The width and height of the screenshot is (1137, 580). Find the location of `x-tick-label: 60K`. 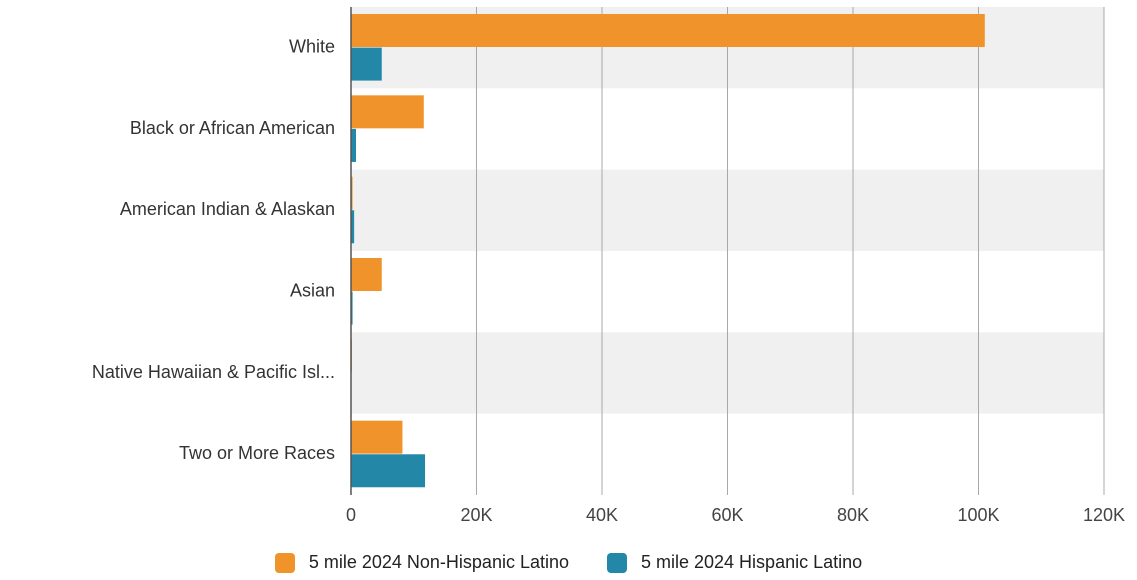

x-tick-label: 60K is located at coordinates (727, 515).